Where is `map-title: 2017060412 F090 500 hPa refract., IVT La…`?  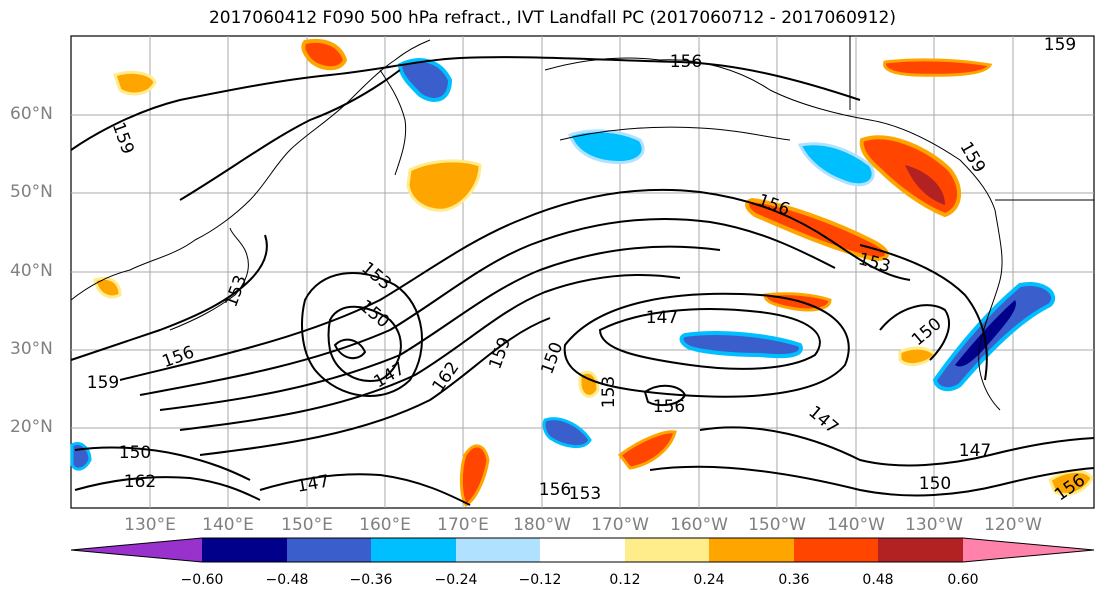
map-title: 2017060412 F090 500 hPa refract., IVT La… is located at coordinates (552, 18).